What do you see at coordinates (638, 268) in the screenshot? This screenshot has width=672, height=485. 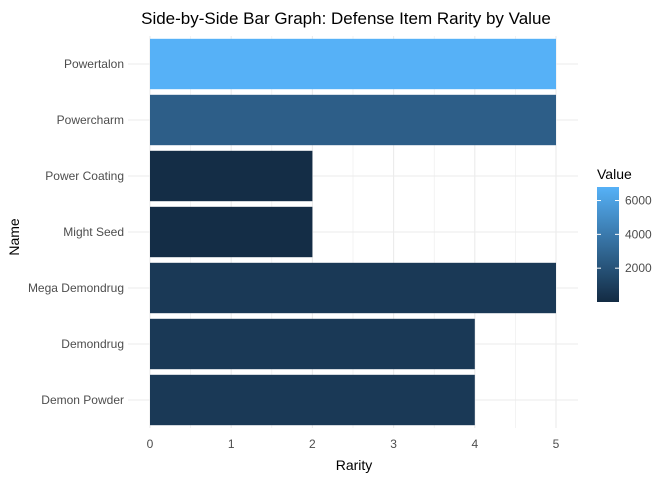 I see `legend-tick-label: 2000` at bounding box center [638, 268].